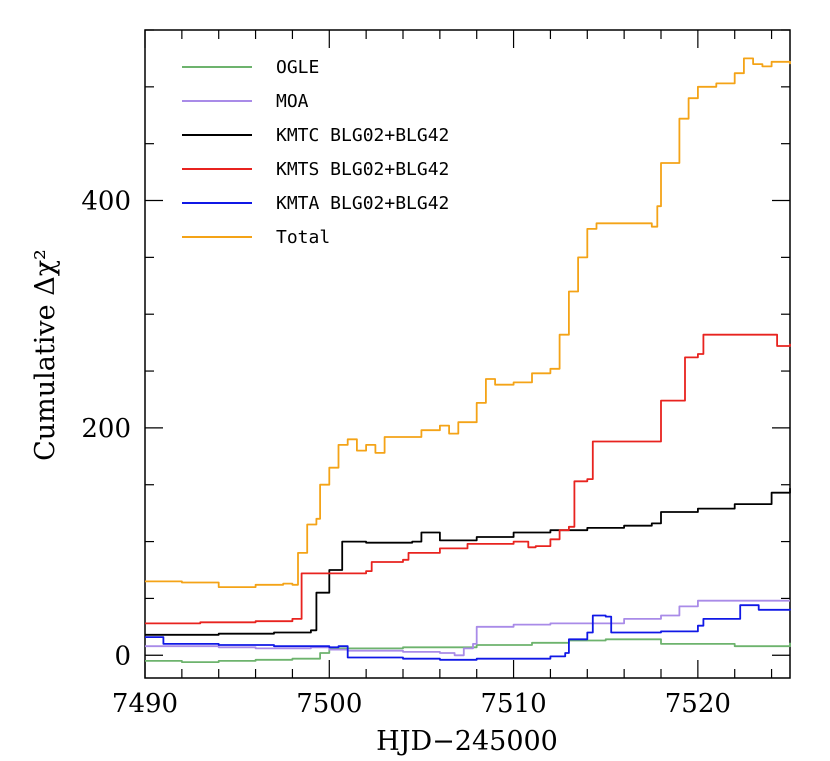 Image resolution: width=830 pixels, height=761 pixels. I want to click on legend-label: KMTS BLG02+BLG42, so click(362, 169).